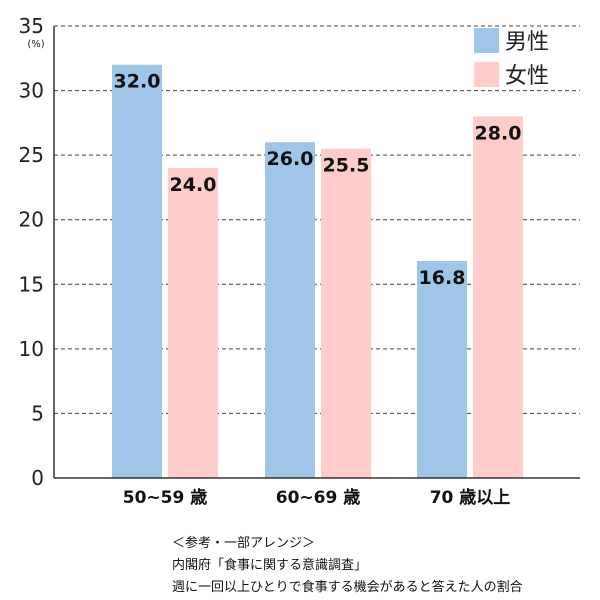 The width and height of the screenshot is (600, 600). What do you see at coordinates (527, 42) in the screenshot?
I see `legend-label: 男性` at bounding box center [527, 42].